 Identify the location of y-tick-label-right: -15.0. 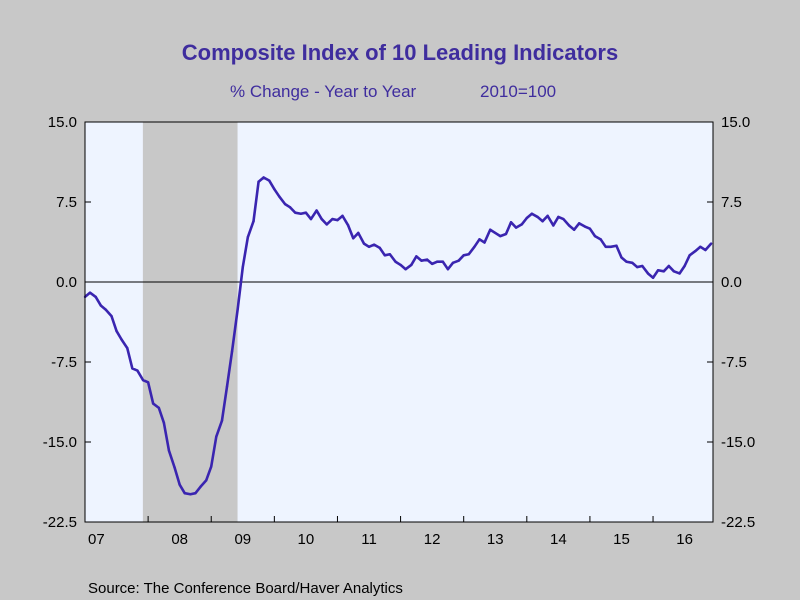
(738, 442).